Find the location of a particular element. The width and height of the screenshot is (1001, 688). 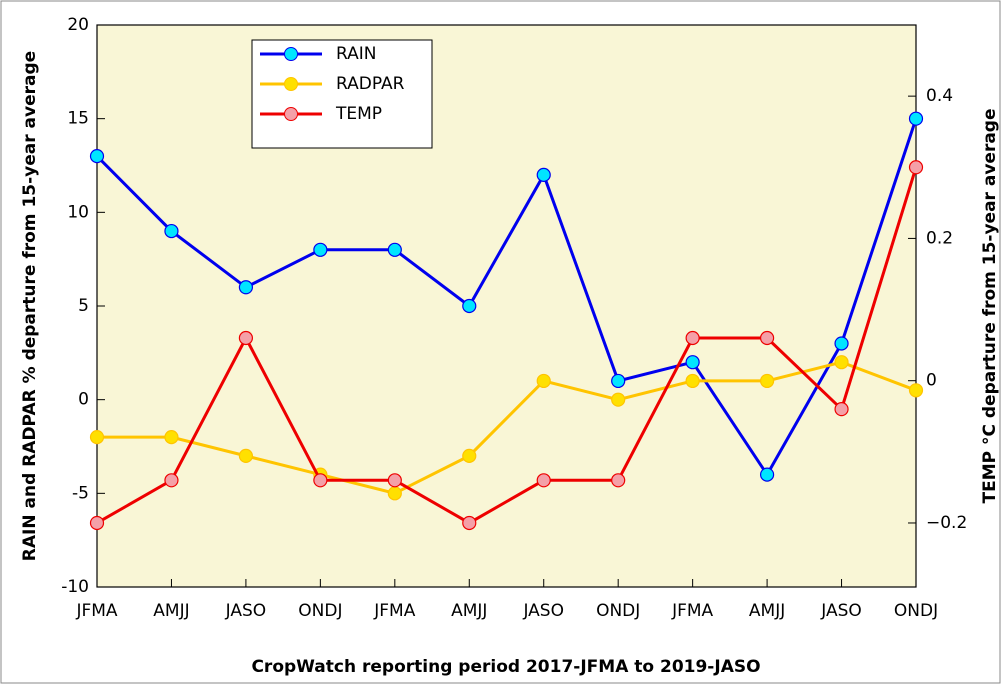

y2-tick-label: 0 is located at coordinates (931, 381).